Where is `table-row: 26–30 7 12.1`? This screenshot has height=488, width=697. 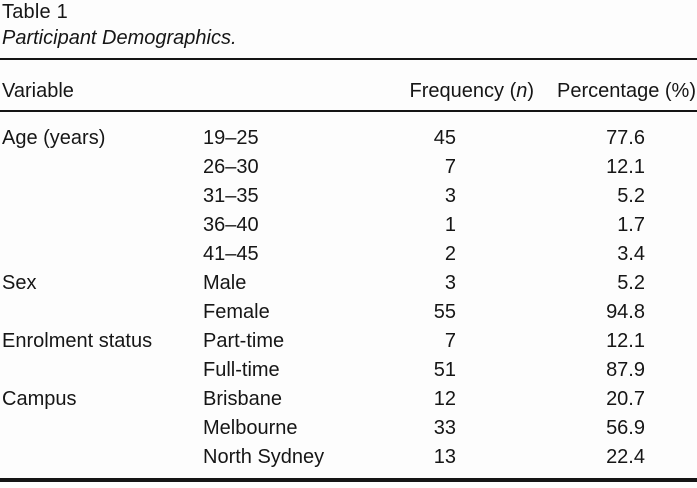 table-row: 26–30 7 12.1 is located at coordinates (348, 167).